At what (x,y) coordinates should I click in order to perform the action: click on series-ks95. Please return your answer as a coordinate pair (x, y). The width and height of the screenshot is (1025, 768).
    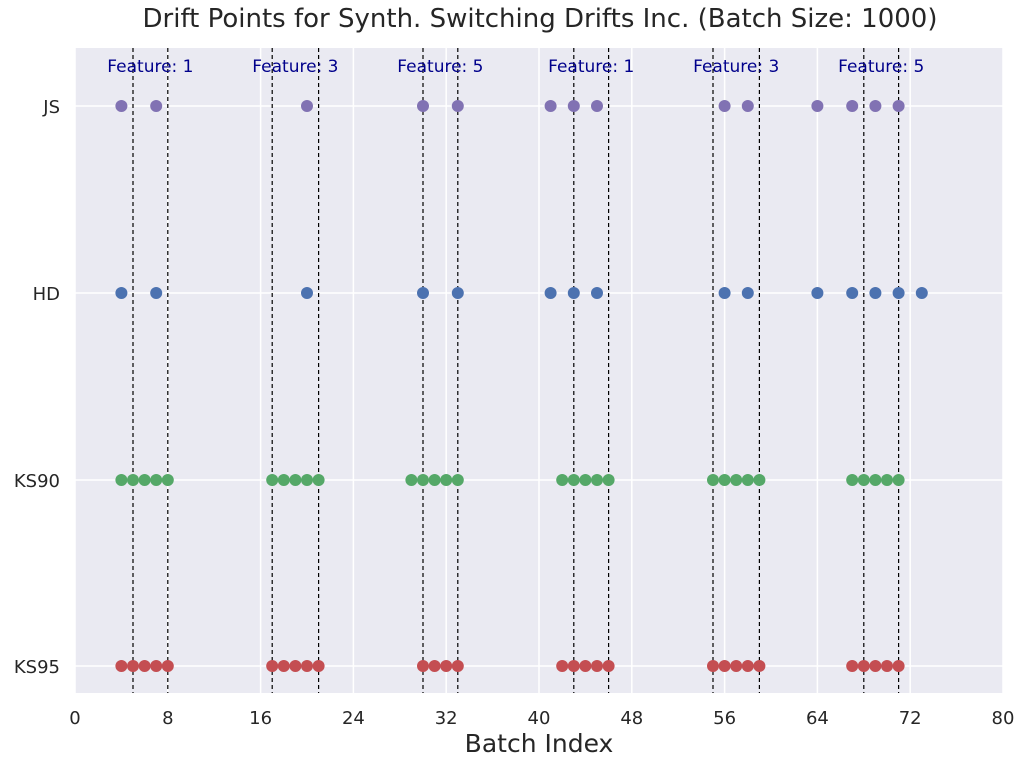
    Looking at the image, I should click on (510, 666).